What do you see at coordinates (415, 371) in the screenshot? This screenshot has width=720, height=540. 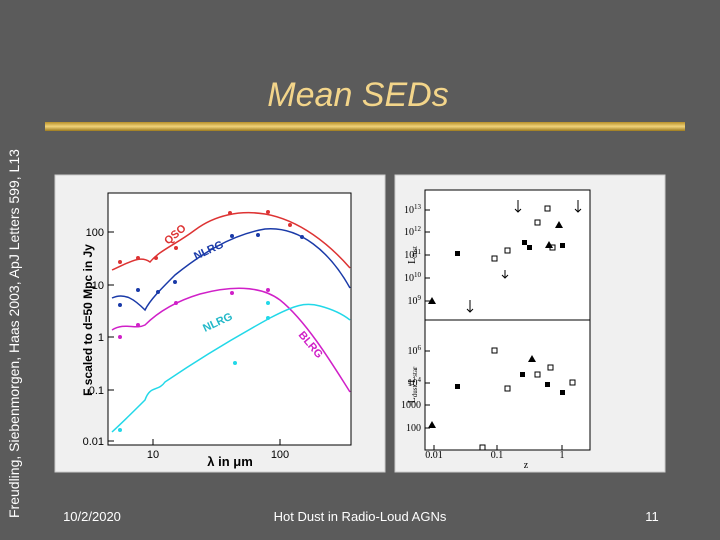 I see `label-part: star` at bounding box center [415, 371].